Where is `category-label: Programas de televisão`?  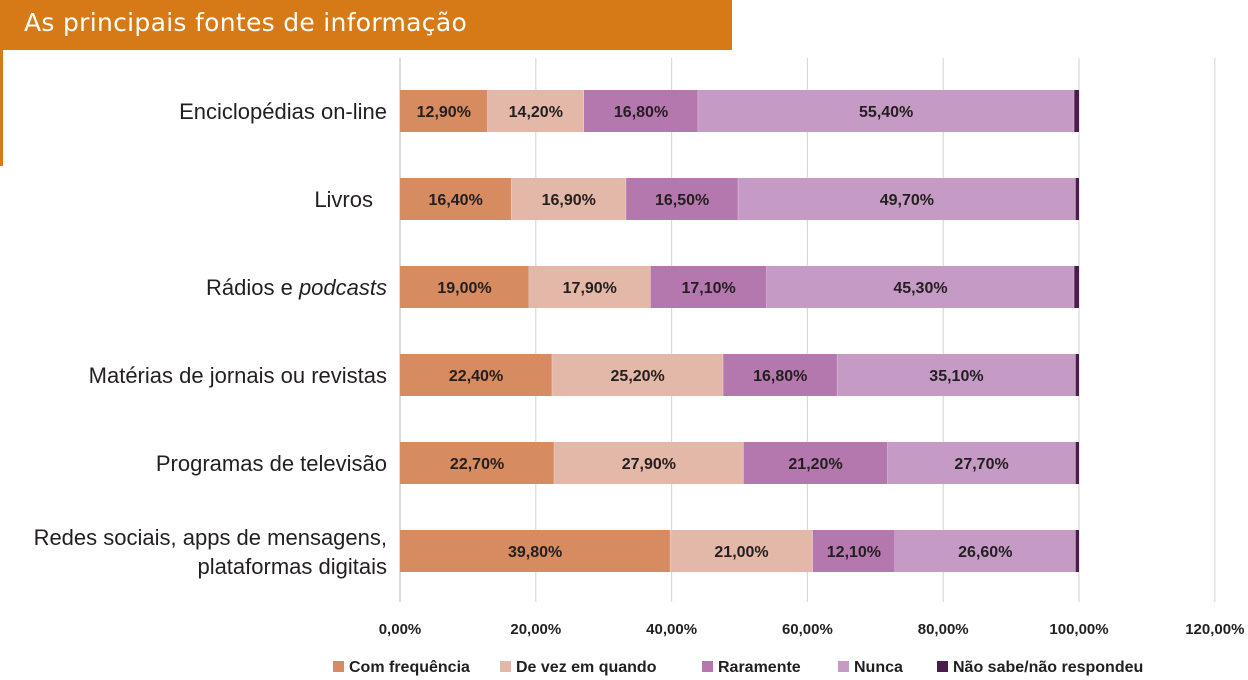 category-label: Programas de televisão is located at coordinates (271, 463).